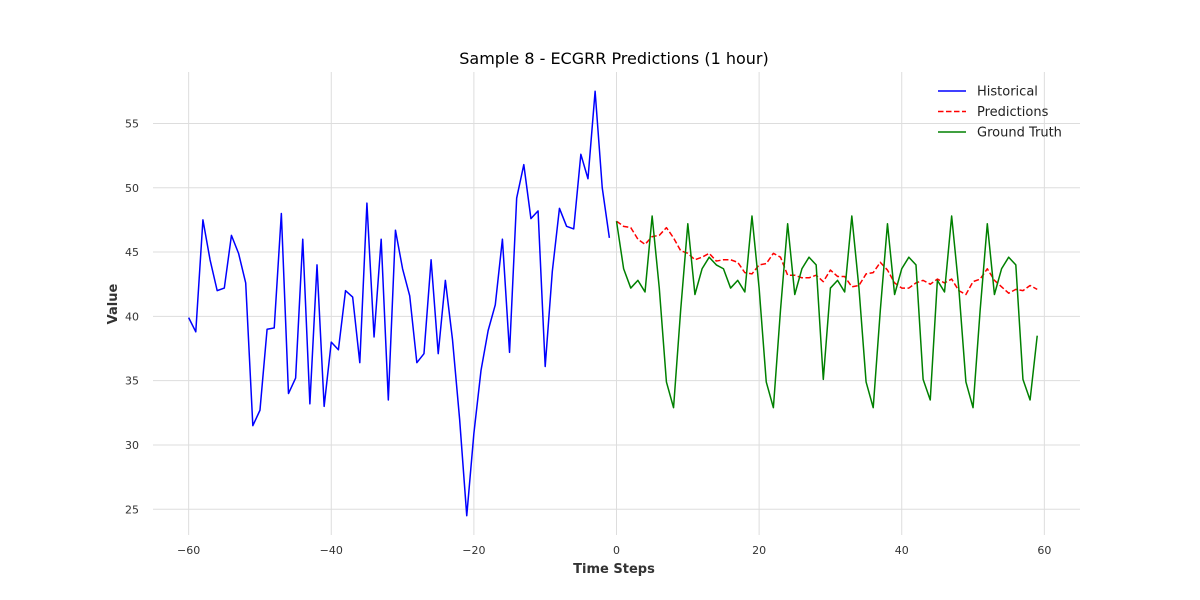  I want to click on y-tick-label: 40, so click(132, 316).